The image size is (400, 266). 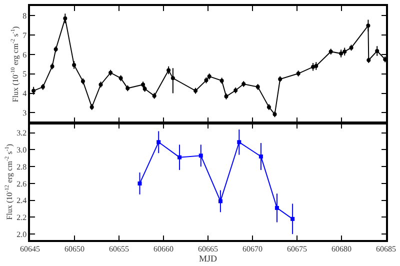 I want to click on x-tick-label: 60660, so click(x=164, y=249).